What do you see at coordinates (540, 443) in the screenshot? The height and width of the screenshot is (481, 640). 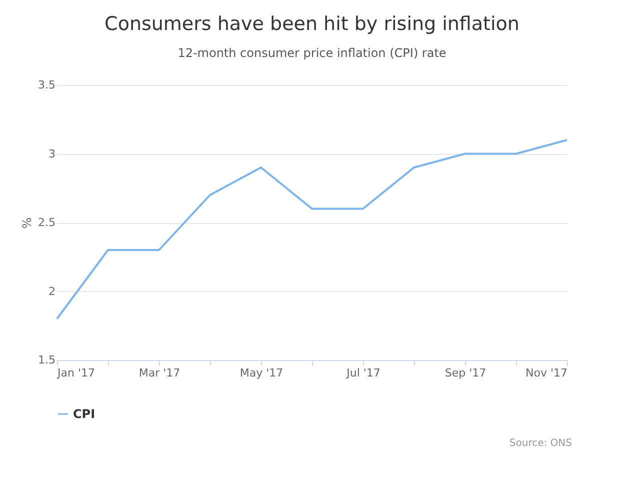 I see `source-note: Source: ONS` at bounding box center [540, 443].